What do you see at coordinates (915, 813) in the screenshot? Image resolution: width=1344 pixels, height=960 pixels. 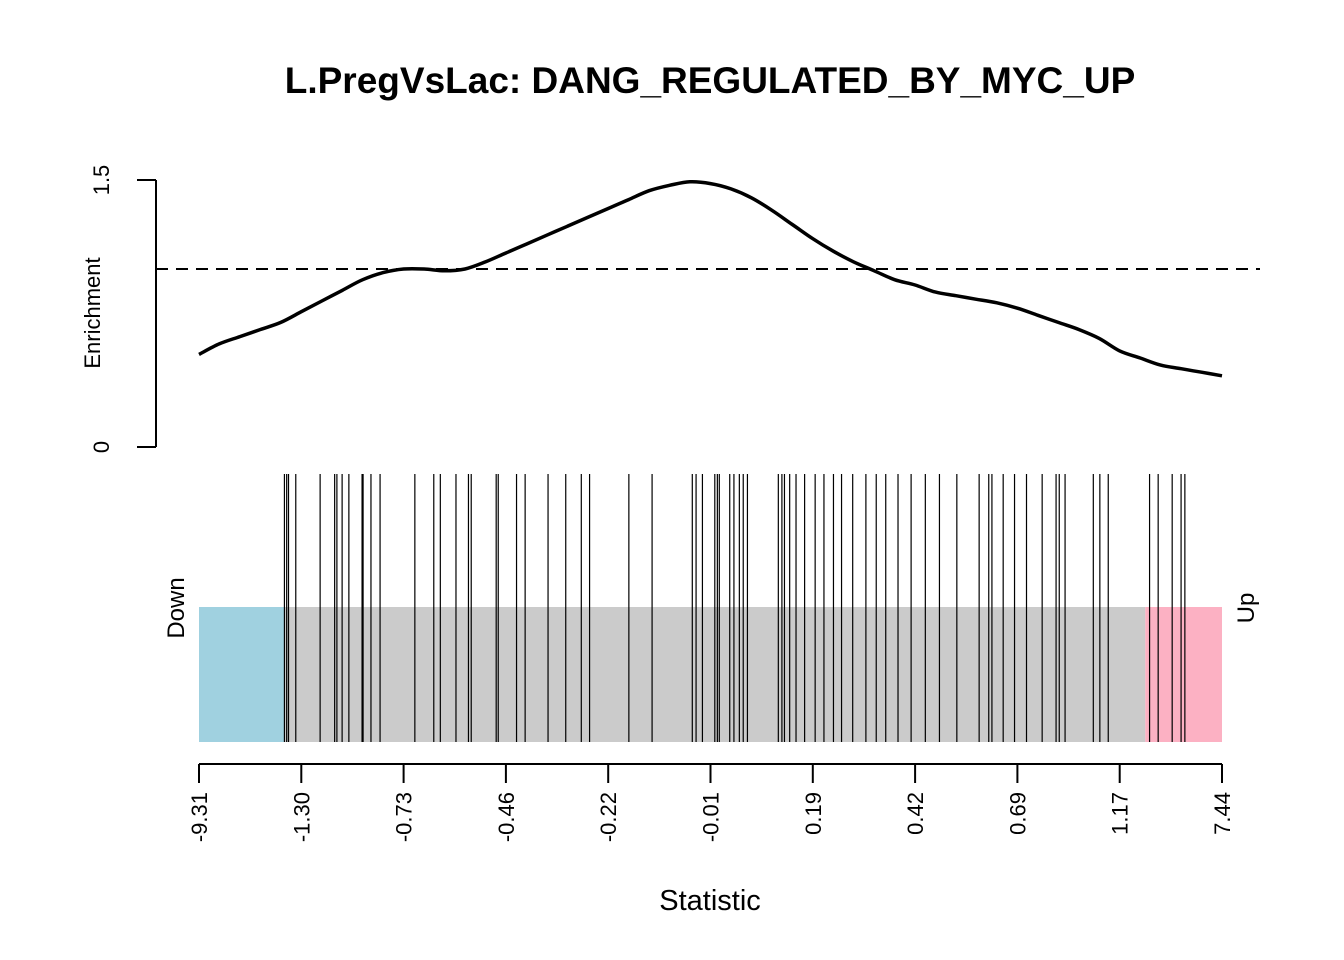 I see `x-tick-label: 0.42` at bounding box center [915, 813].